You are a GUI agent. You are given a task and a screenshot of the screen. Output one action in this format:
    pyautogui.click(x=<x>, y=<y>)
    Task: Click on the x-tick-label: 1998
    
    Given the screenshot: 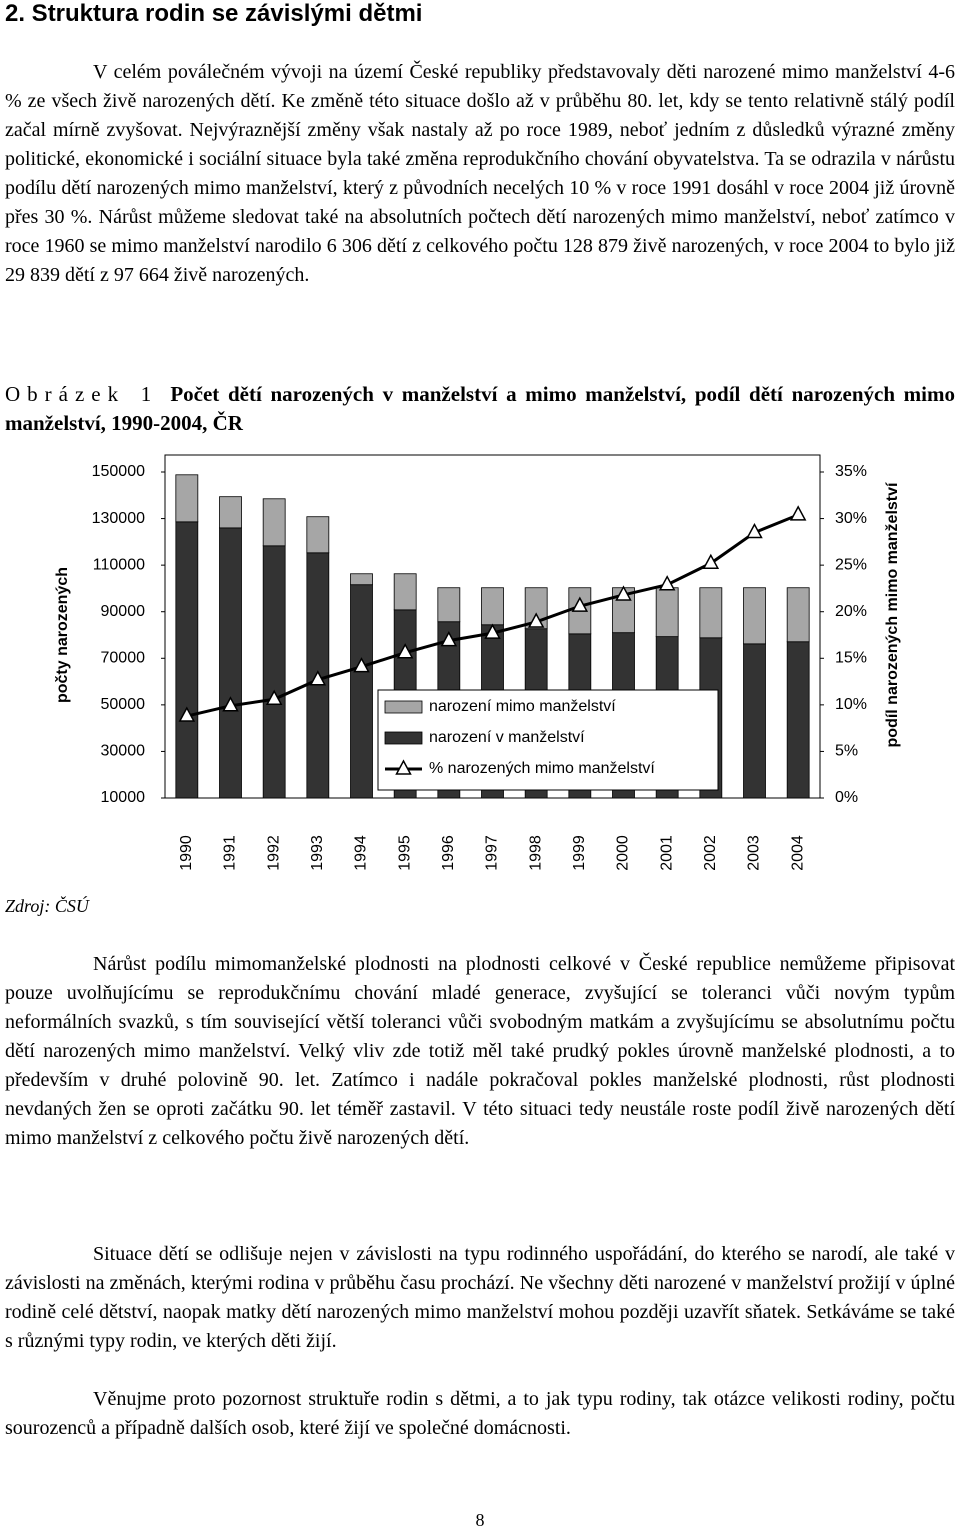 What is the action you would take?
    pyautogui.click(x=535, y=852)
    